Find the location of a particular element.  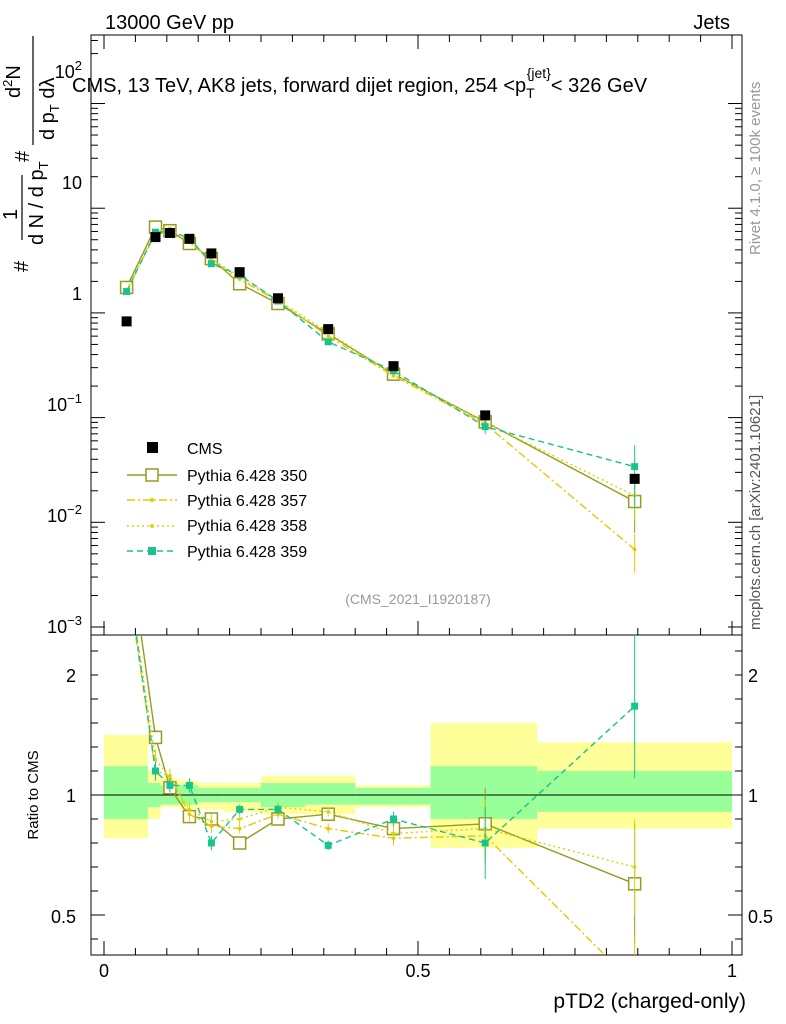

y-tick-labels-main: 10−3 10−2 10−1 1 10 102 is located at coordinates (64, 347).